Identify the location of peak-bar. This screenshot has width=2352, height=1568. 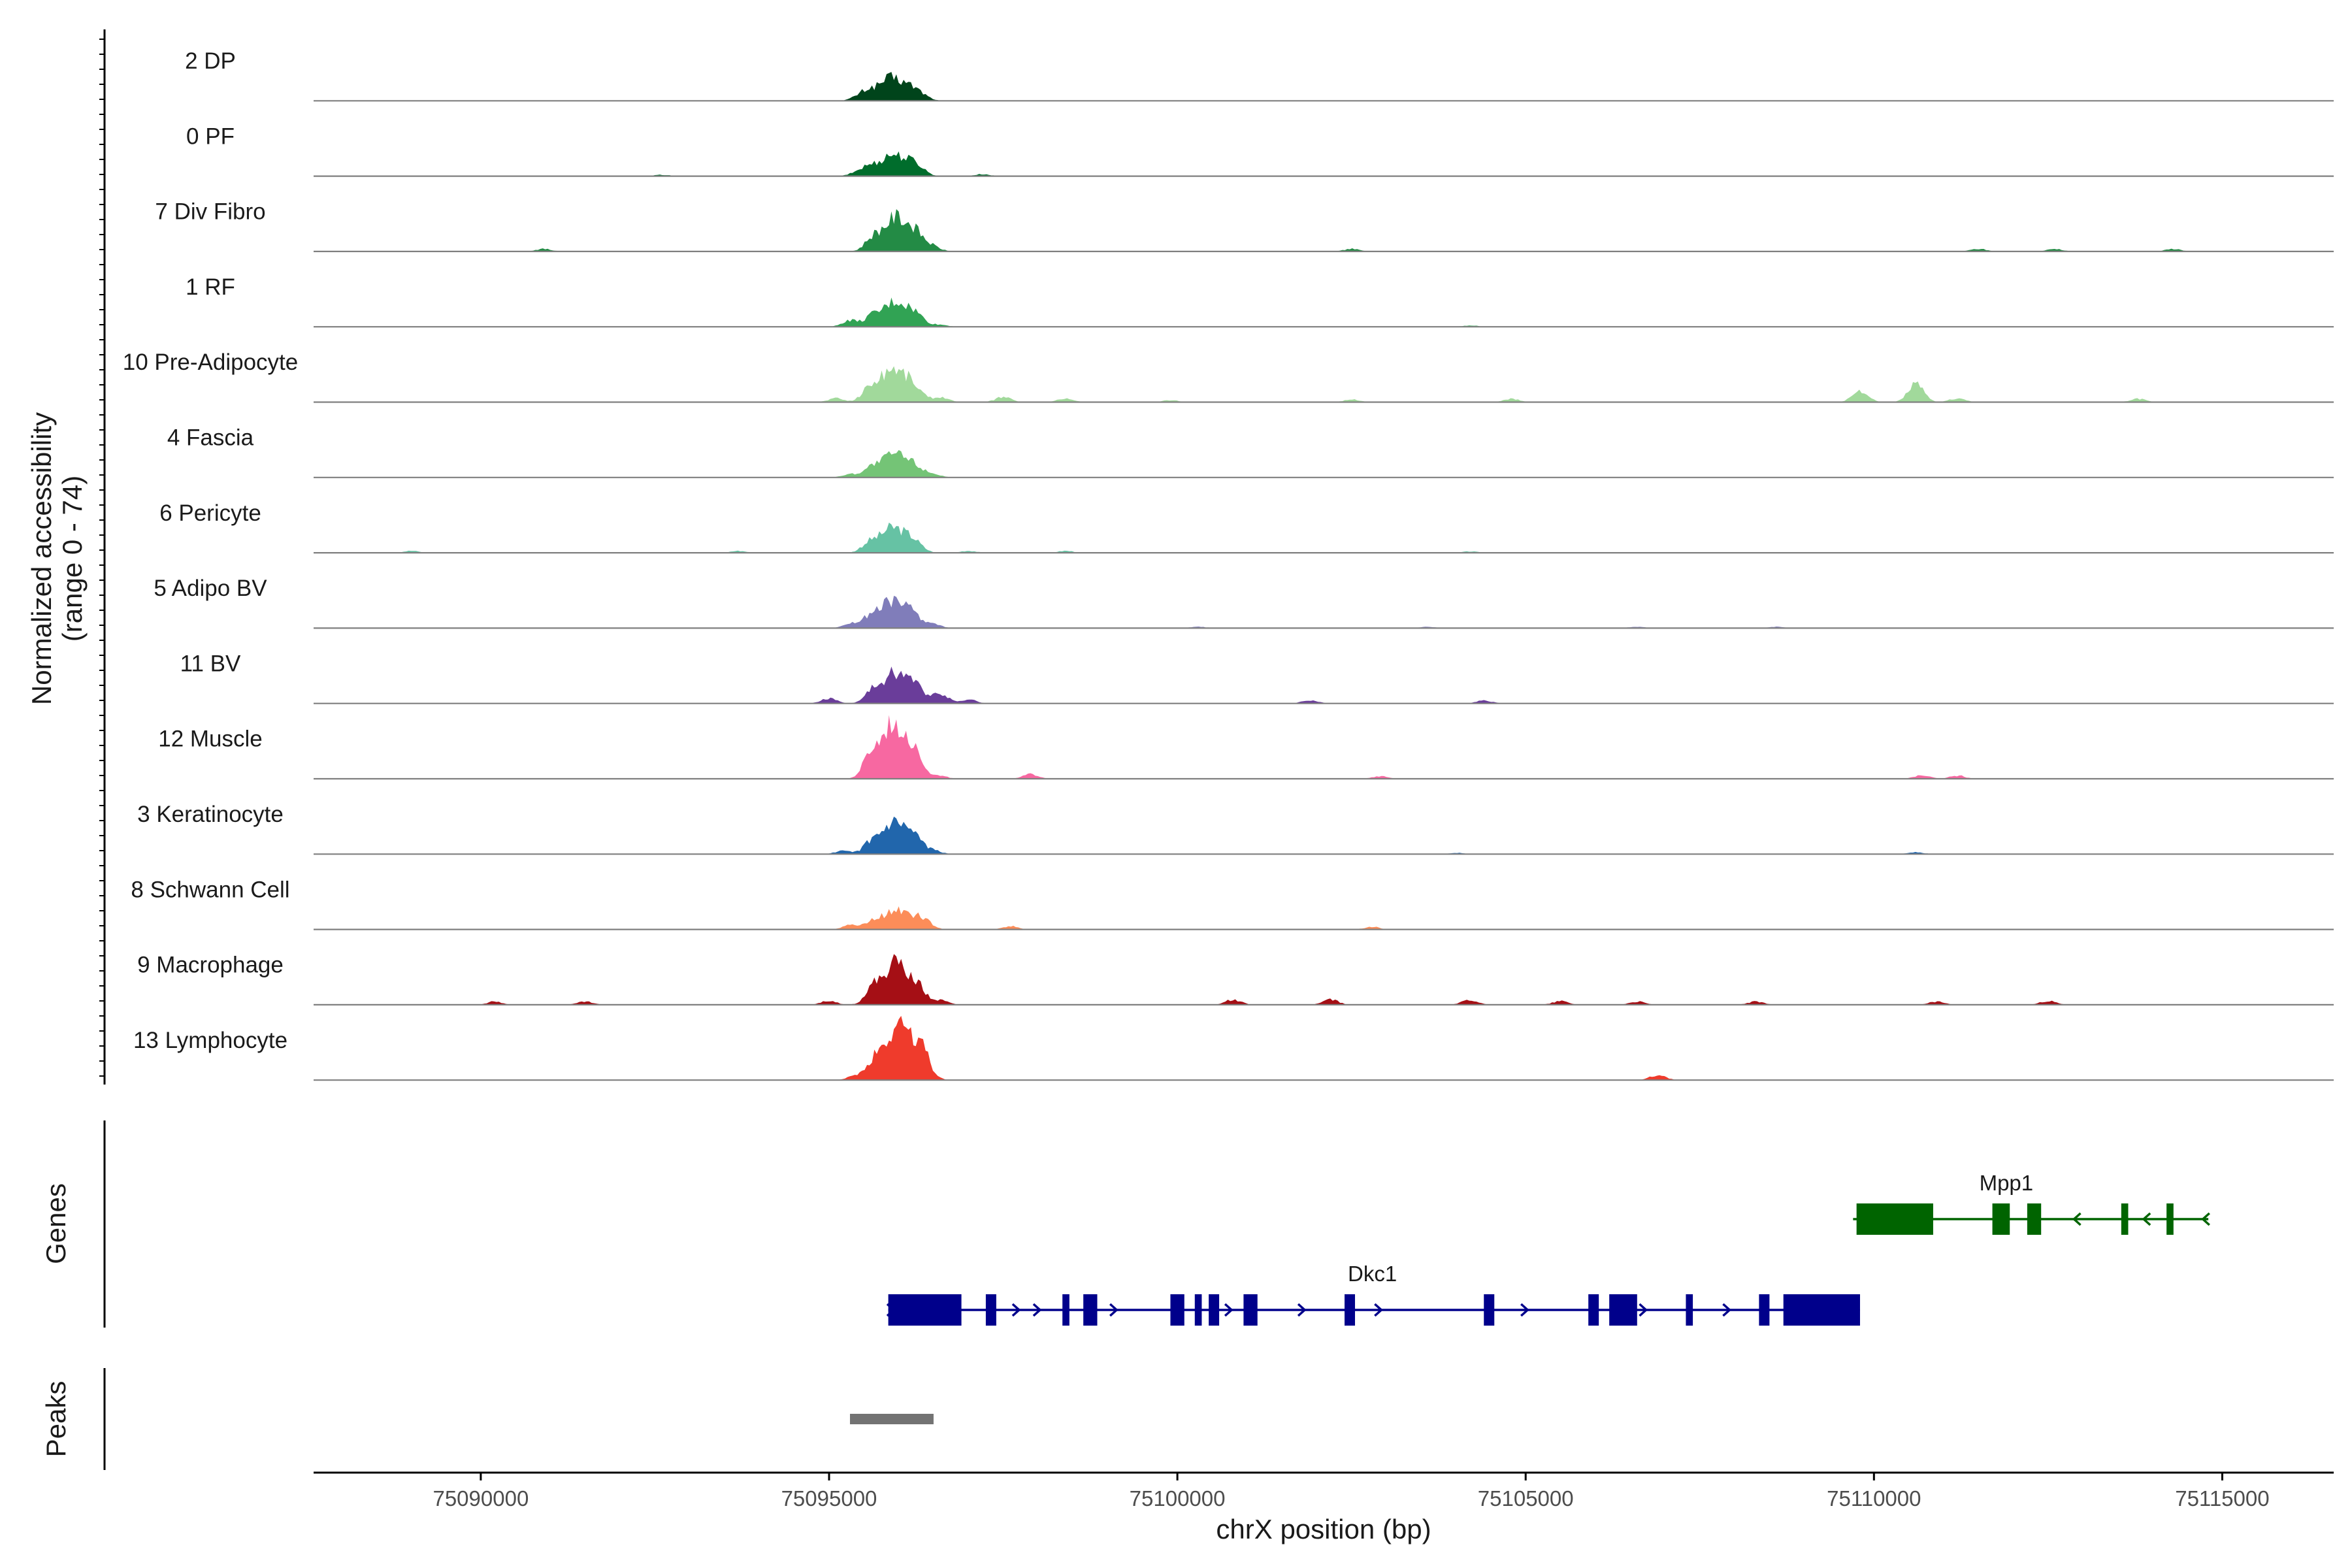
(891, 1419).